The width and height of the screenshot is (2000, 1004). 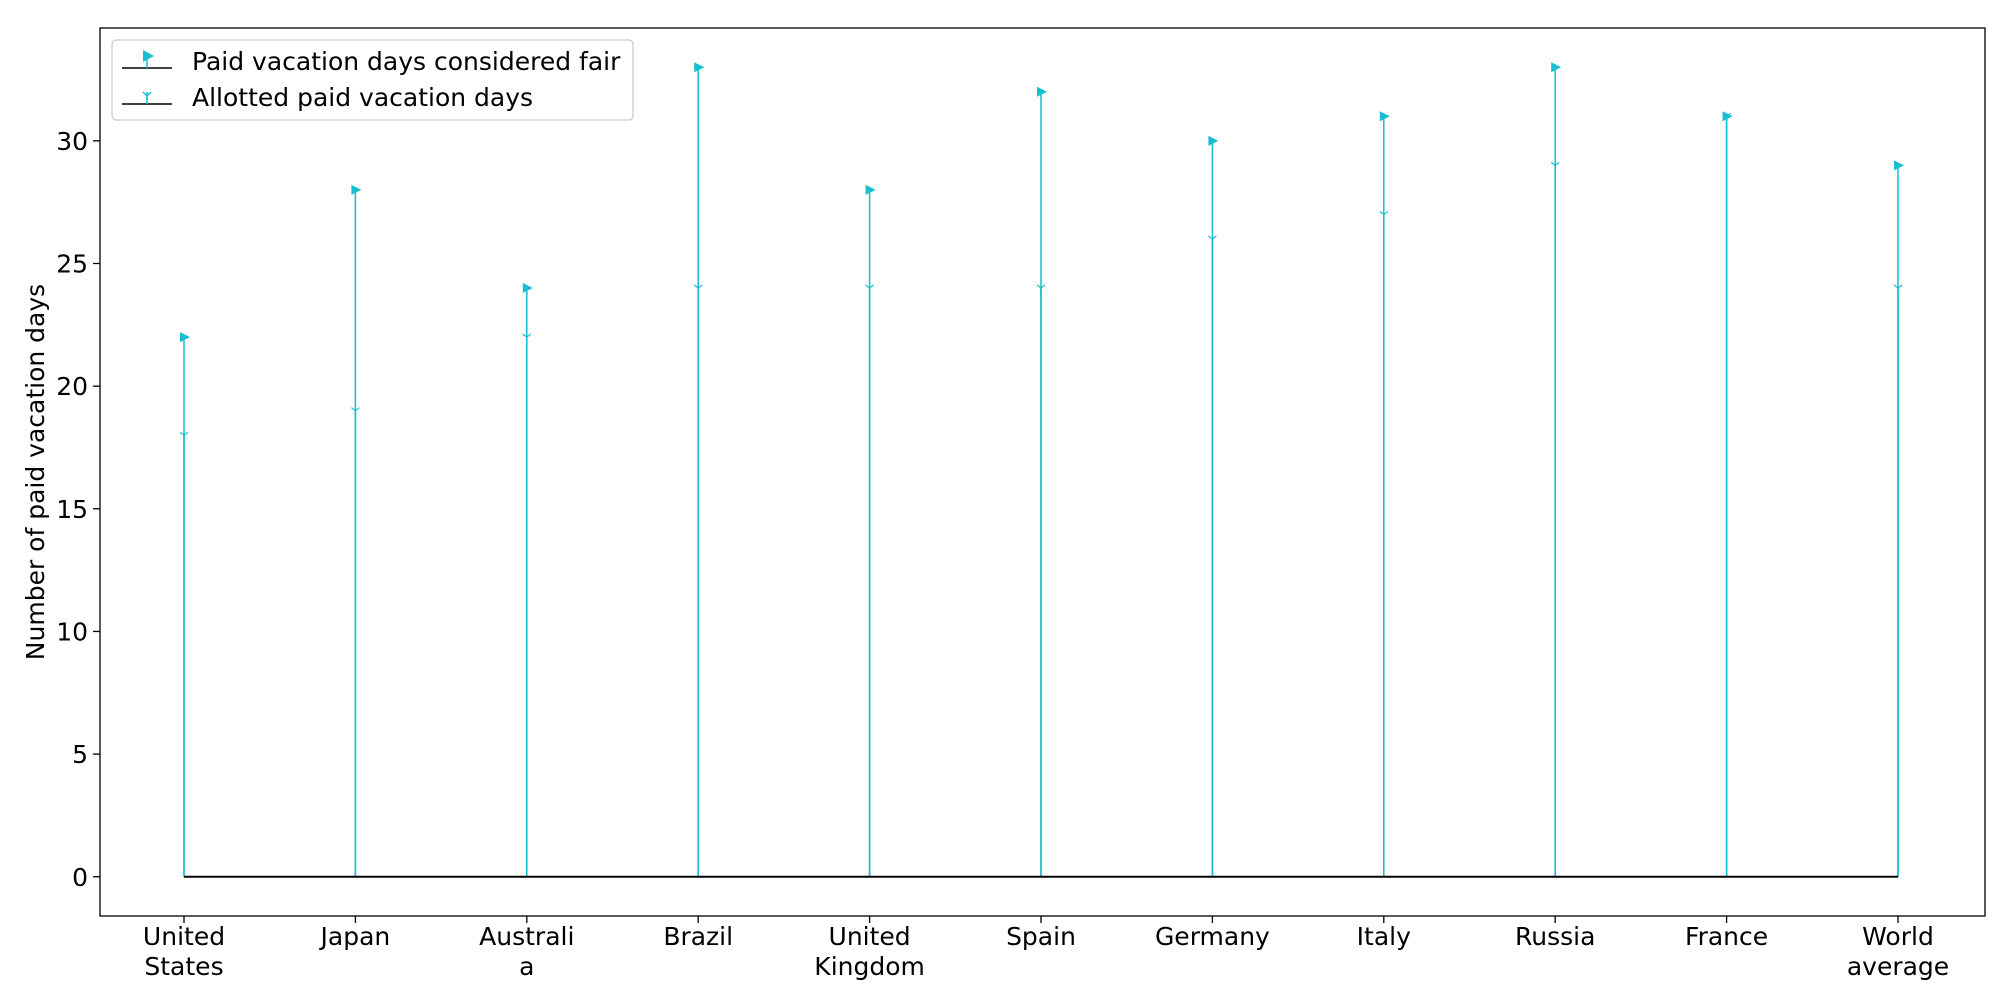 What do you see at coordinates (1384, 936) in the screenshot?
I see `x-tick-label: Italy` at bounding box center [1384, 936].